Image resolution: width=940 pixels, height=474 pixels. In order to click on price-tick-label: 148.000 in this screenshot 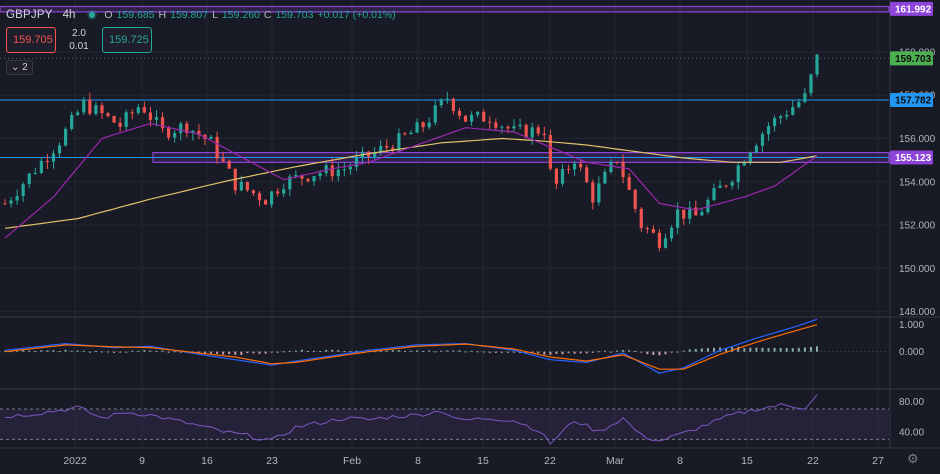, I will do `click(917, 312)`.